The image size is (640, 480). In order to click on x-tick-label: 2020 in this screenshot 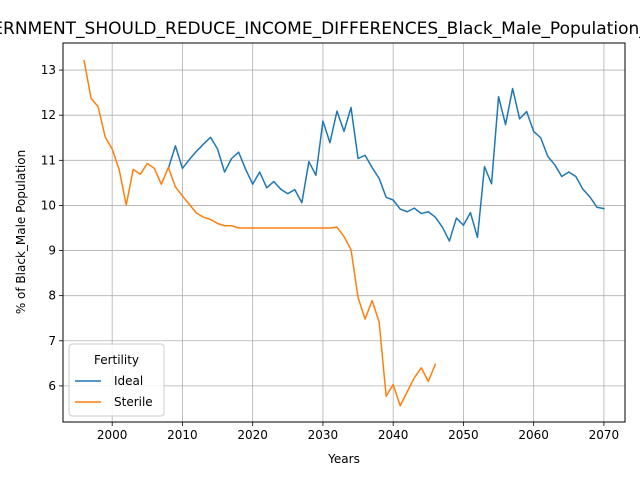, I will do `click(252, 435)`.